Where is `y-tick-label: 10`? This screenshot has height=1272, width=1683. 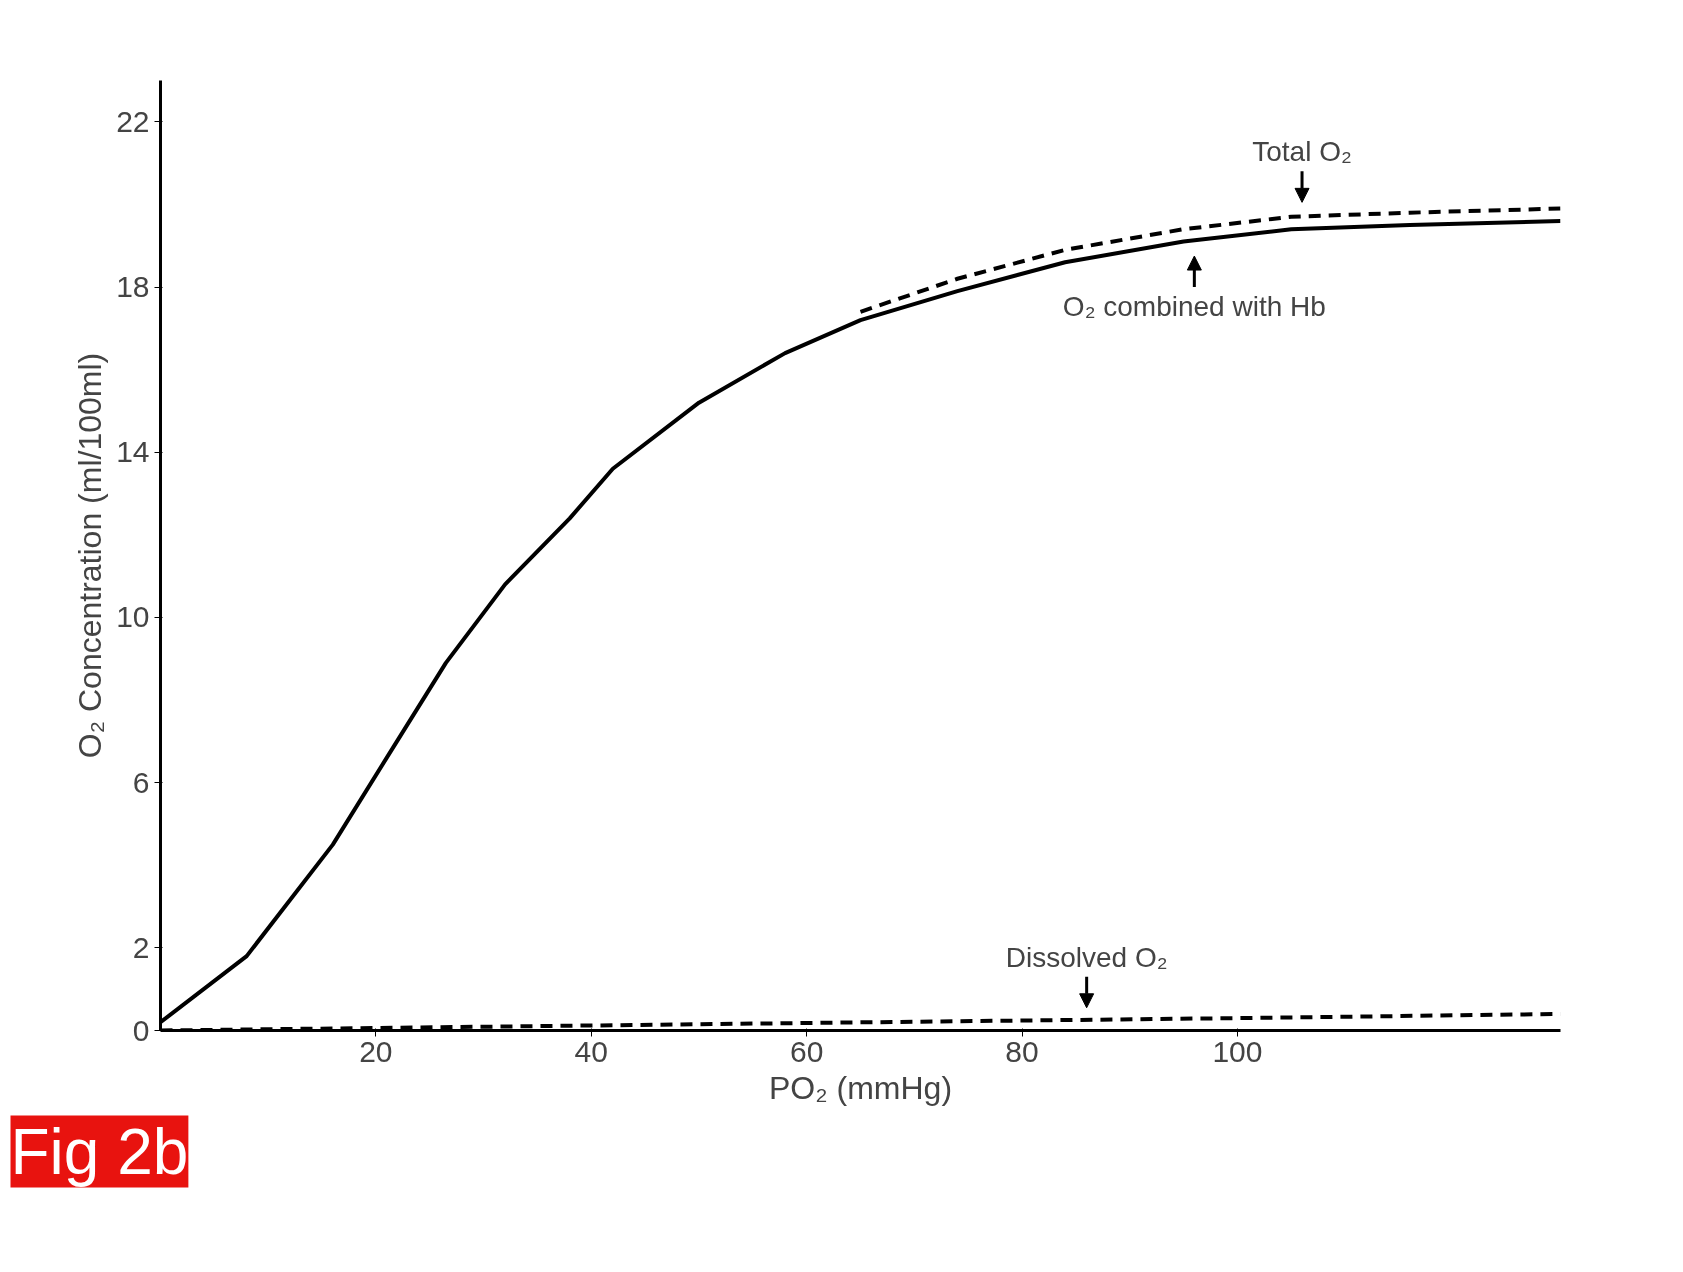 y-tick-label: 10 is located at coordinates (133, 617).